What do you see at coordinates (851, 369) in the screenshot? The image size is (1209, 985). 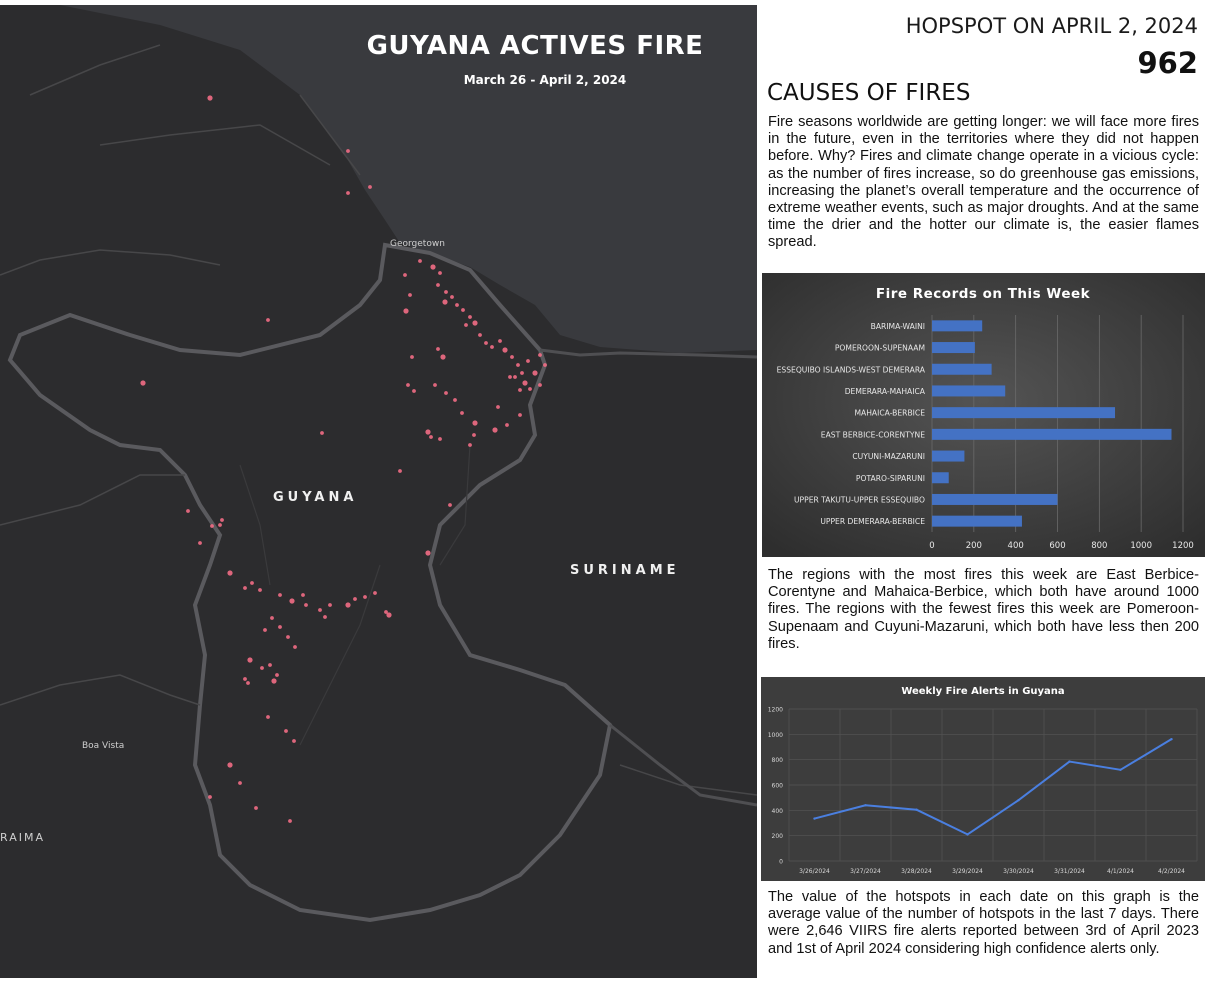 I see `bar-category-label: ESSEQUIBO ISLANDS-WEST DEMERARA` at bounding box center [851, 369].